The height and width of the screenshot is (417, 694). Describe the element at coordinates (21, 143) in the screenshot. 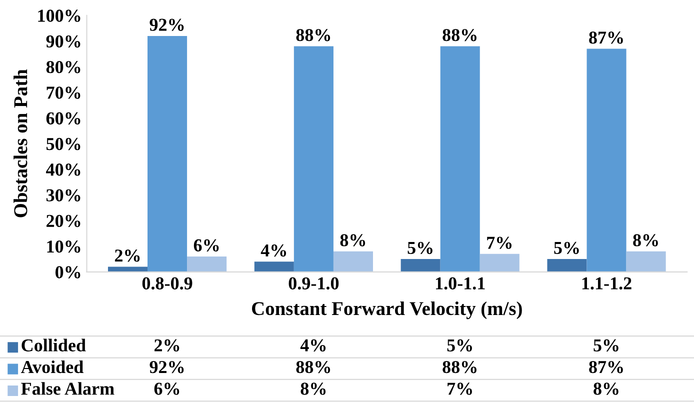

I see `y-axis-title: Obstacles on Path` at that location.